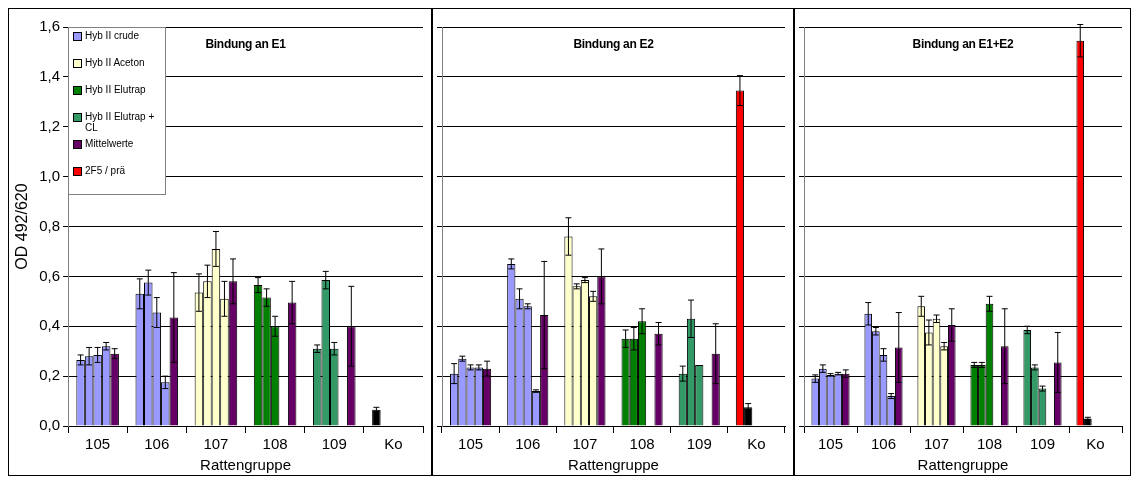 This screenshot has width=1139, height=483. I want to click on y-axis-title: OD 492/620, so click(22, 226).